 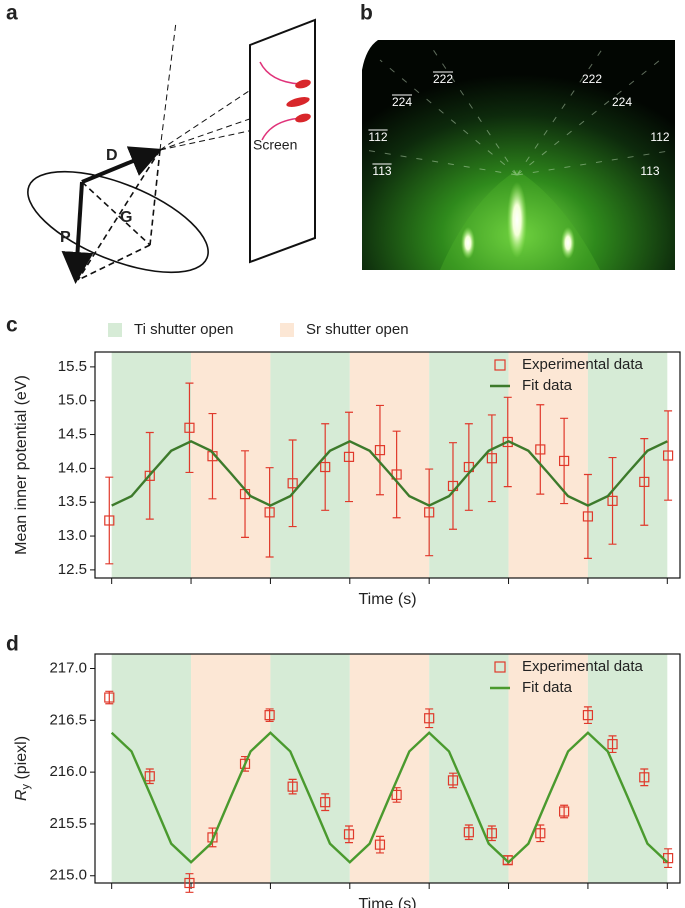 I want to click on rheed-label: 222, so click(x=592, y=79).